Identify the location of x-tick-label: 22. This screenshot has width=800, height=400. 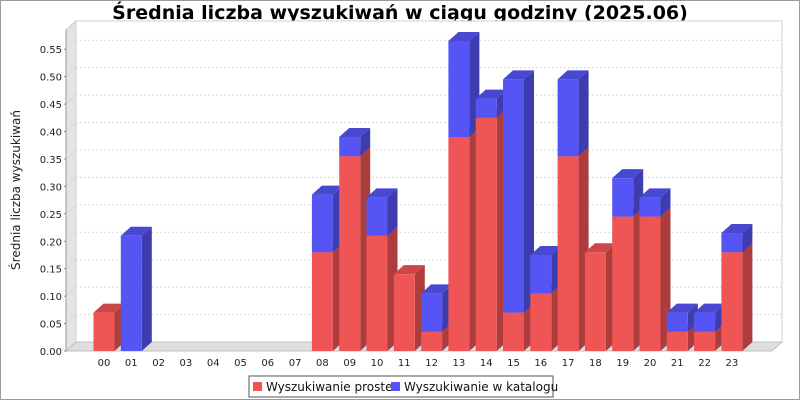
(704, 363).